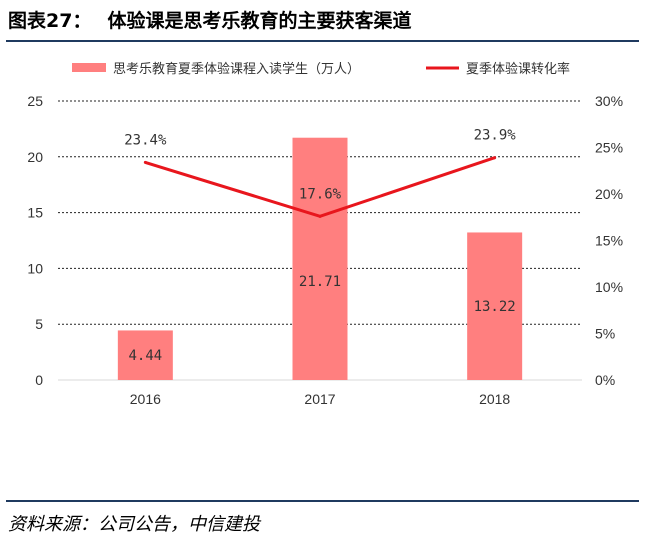  I want to click on line-data-label: 23.9%, so click(495, 136).